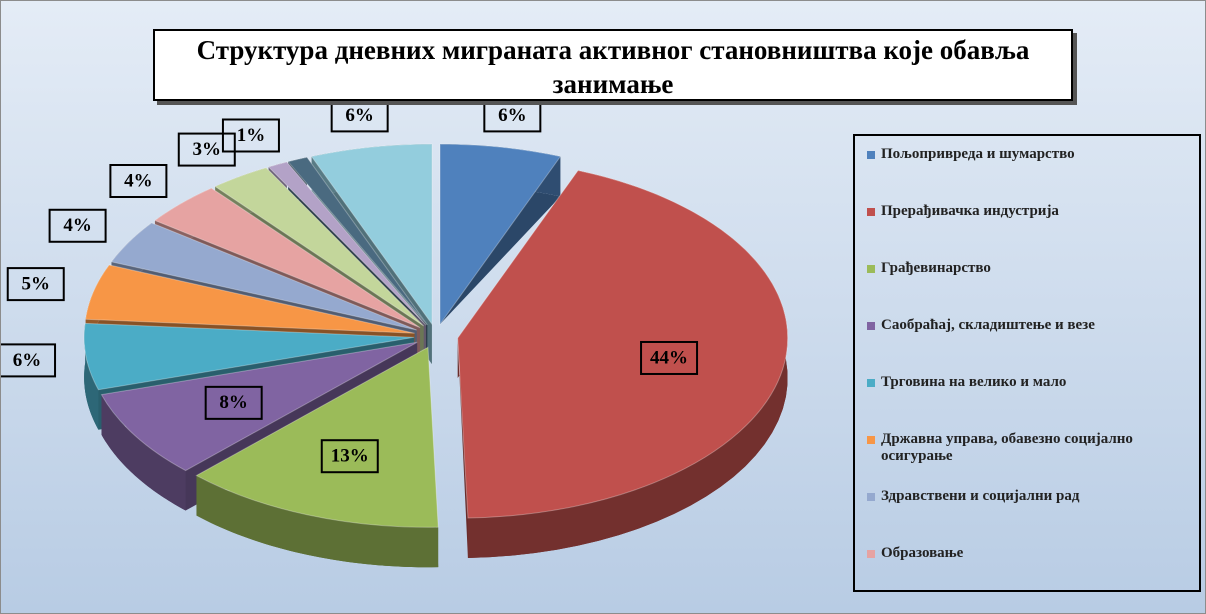  I want to click on legend-label: Саобраћај, складиштење и везе, so click(988, 325).